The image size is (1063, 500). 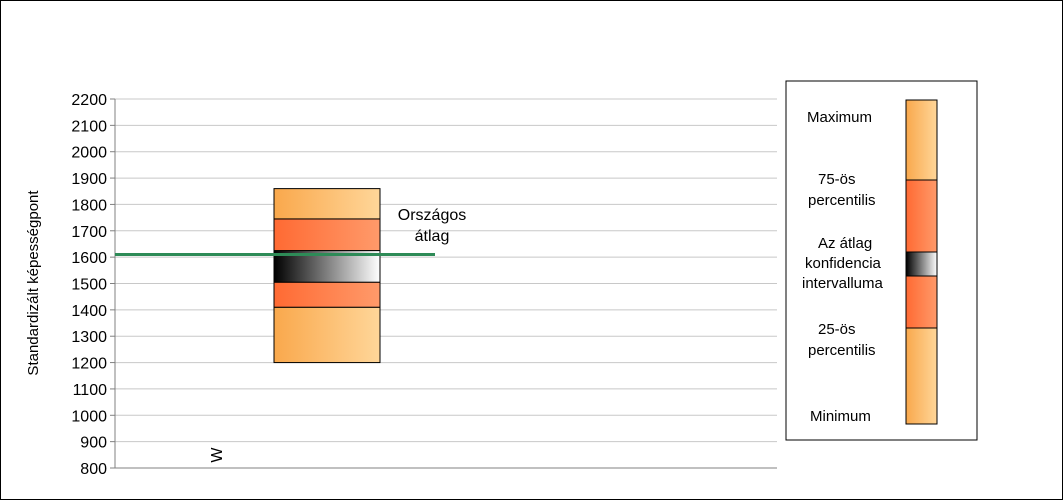 I want to click on y-tick-label: 1500, so click(x=89, y=285).